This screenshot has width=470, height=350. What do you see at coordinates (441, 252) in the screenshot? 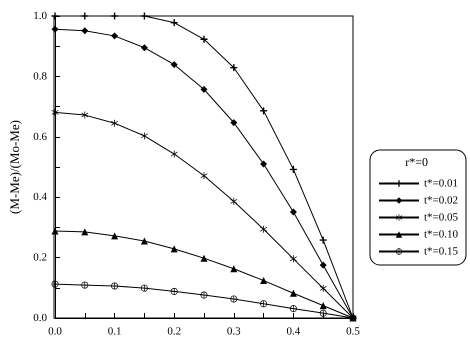
I see `legend-label: t*=0.15` at bounding box center [441, 252].